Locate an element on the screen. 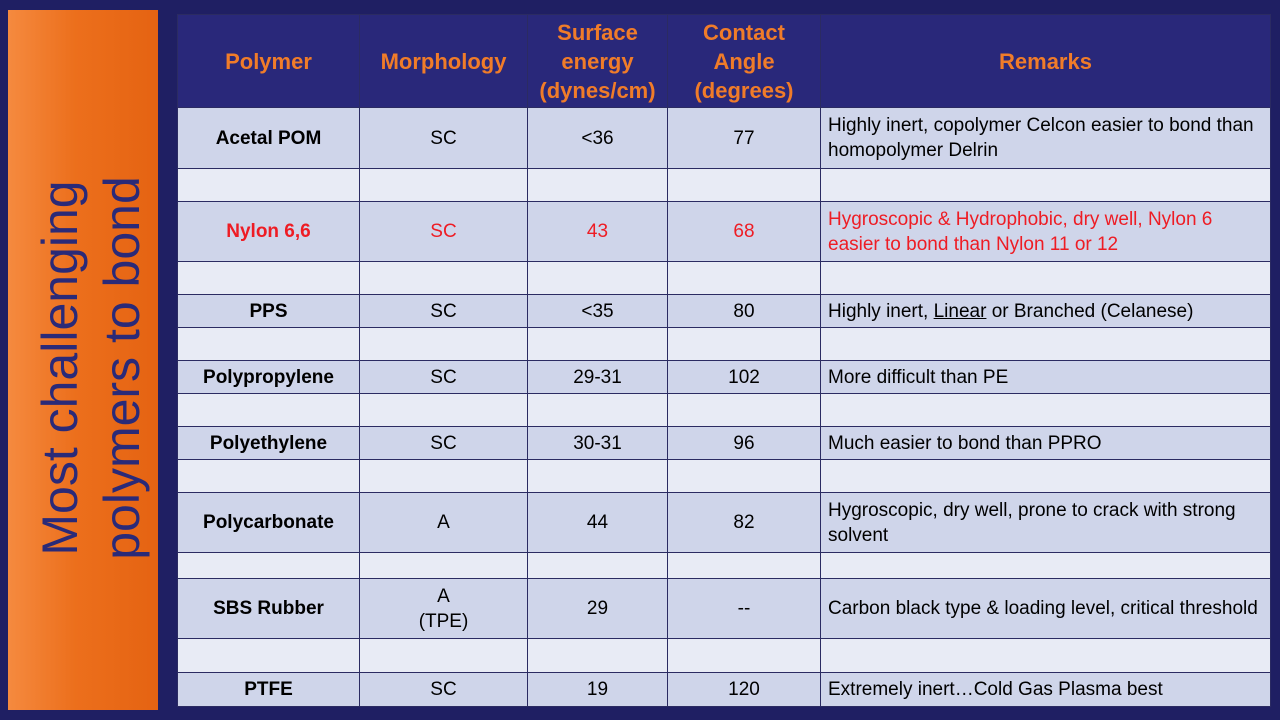 This screenshot has height=720, width=1280. header-contact-angle-line-1: Contact is located at coordinates (744, 32).